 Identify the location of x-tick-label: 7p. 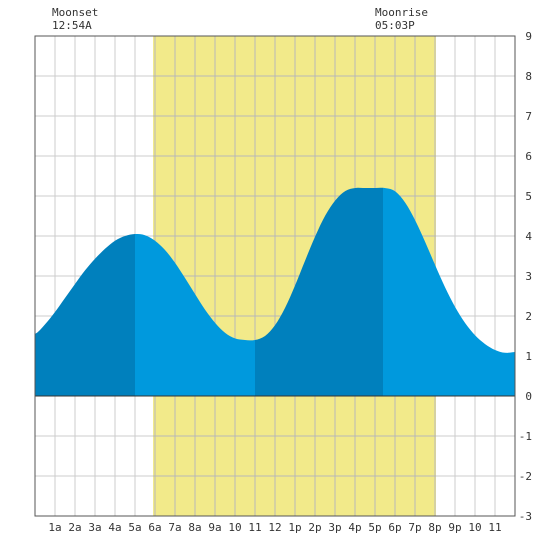
(414, 527).